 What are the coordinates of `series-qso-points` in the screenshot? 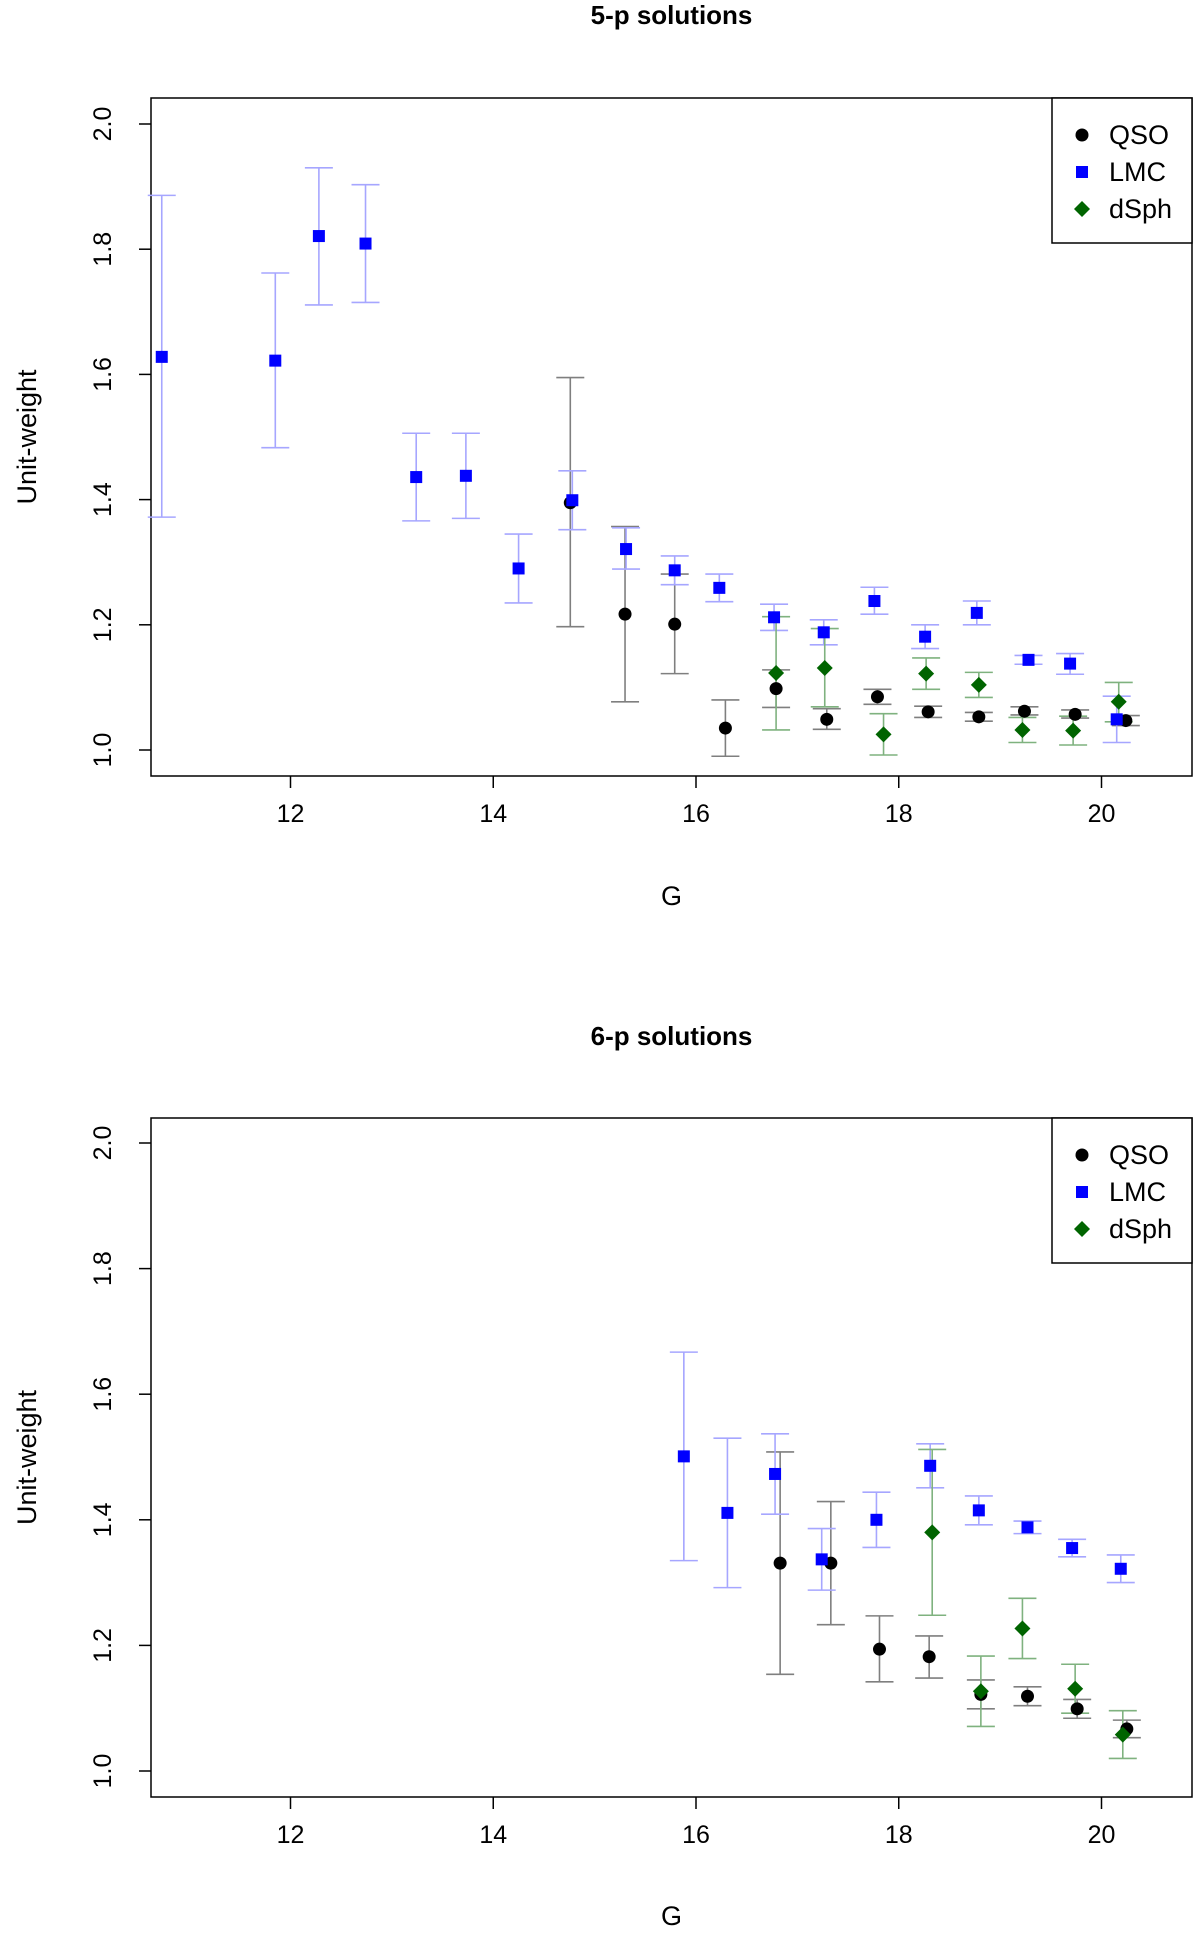 It's located at (848, 615).